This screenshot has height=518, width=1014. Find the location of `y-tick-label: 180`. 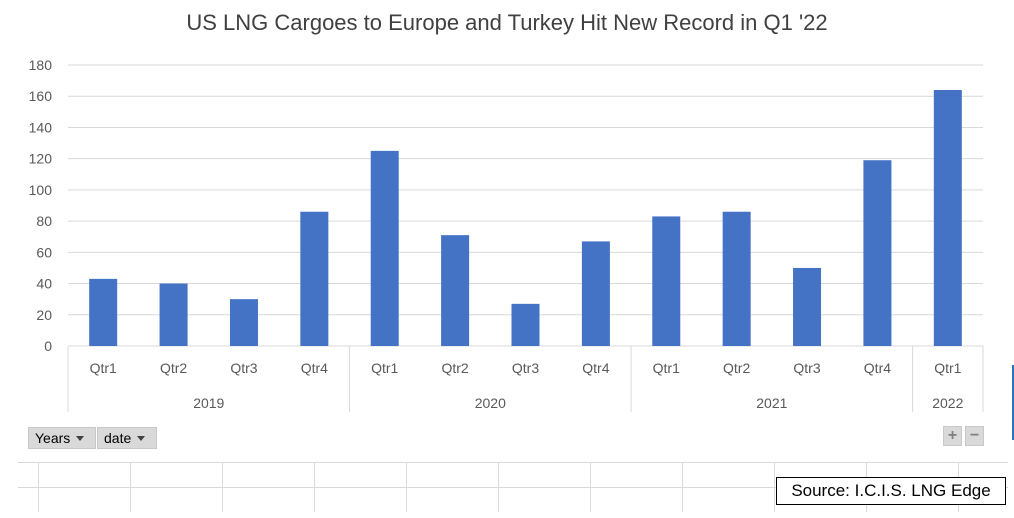

y-tick-label: 180 is located at coordinates (41, 65).